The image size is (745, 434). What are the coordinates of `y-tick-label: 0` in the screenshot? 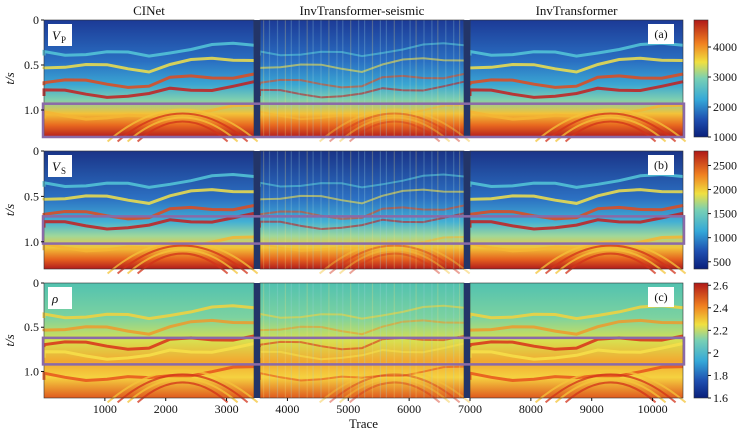 It's located at (36, 283).